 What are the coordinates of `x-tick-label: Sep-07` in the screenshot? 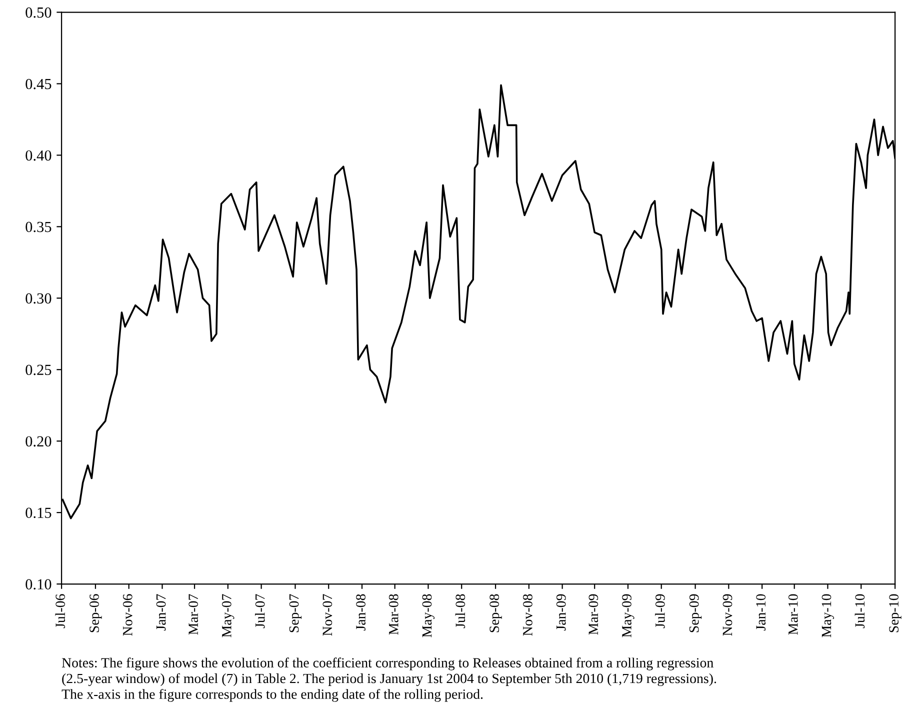 It's located at (295, 613).